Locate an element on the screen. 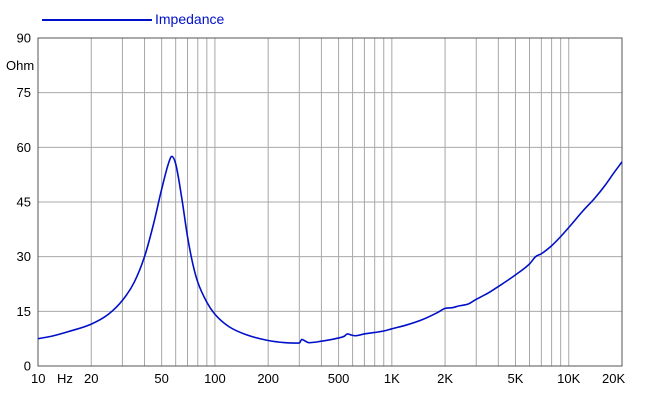 This screenshot has height=406, width=650. x-tick-label: 10 is located at coordinates (38, 378).